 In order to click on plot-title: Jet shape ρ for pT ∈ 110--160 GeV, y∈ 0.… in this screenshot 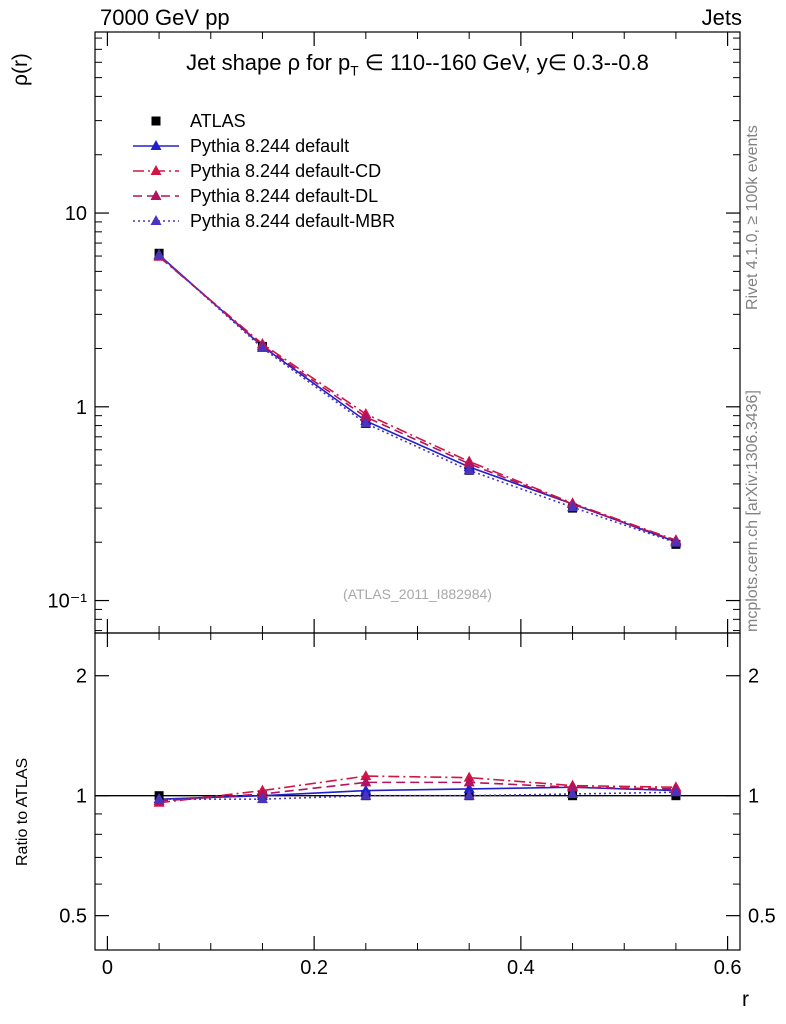, I will do `click(417, 64)`.